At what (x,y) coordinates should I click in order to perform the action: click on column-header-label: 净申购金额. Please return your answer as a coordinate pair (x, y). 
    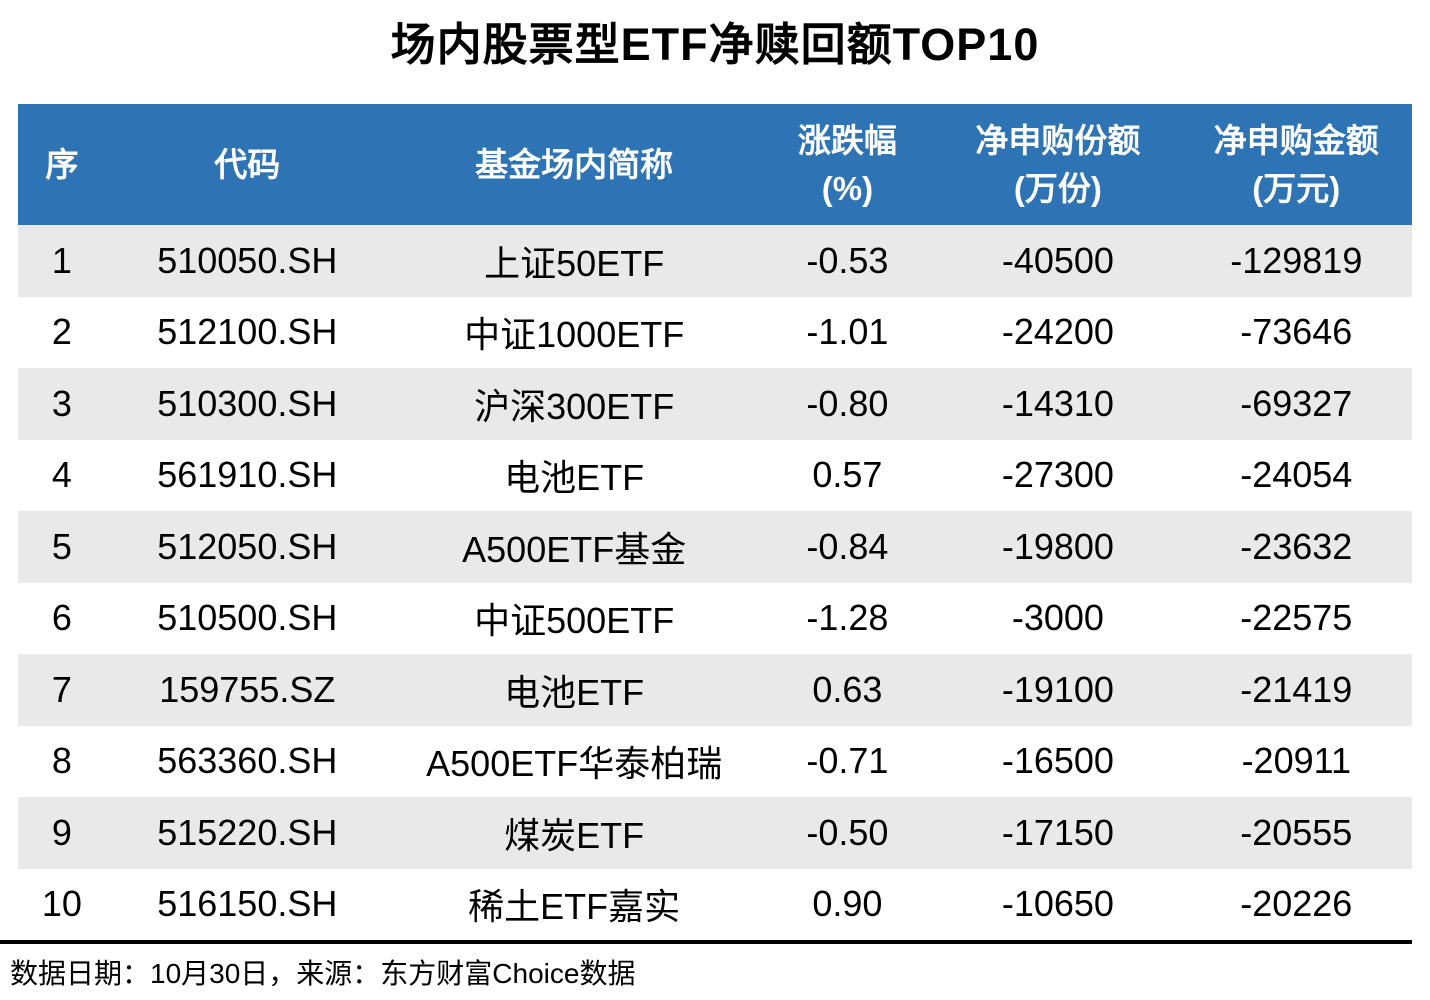
    Looking at the image, I should click on (1296, 140).